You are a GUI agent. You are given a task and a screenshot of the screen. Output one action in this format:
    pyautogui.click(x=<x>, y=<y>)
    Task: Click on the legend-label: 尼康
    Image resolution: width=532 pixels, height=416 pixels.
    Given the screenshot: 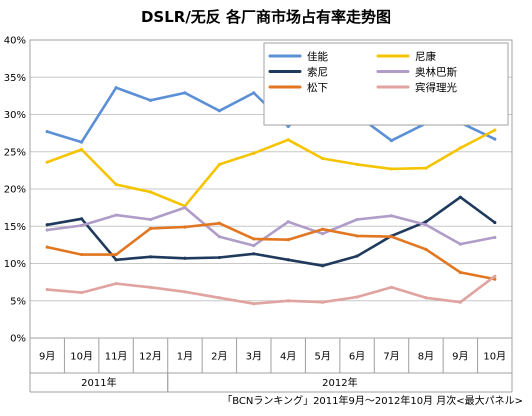 What is the action you would take?
    pyautogui.click(x=425, y=56)
    